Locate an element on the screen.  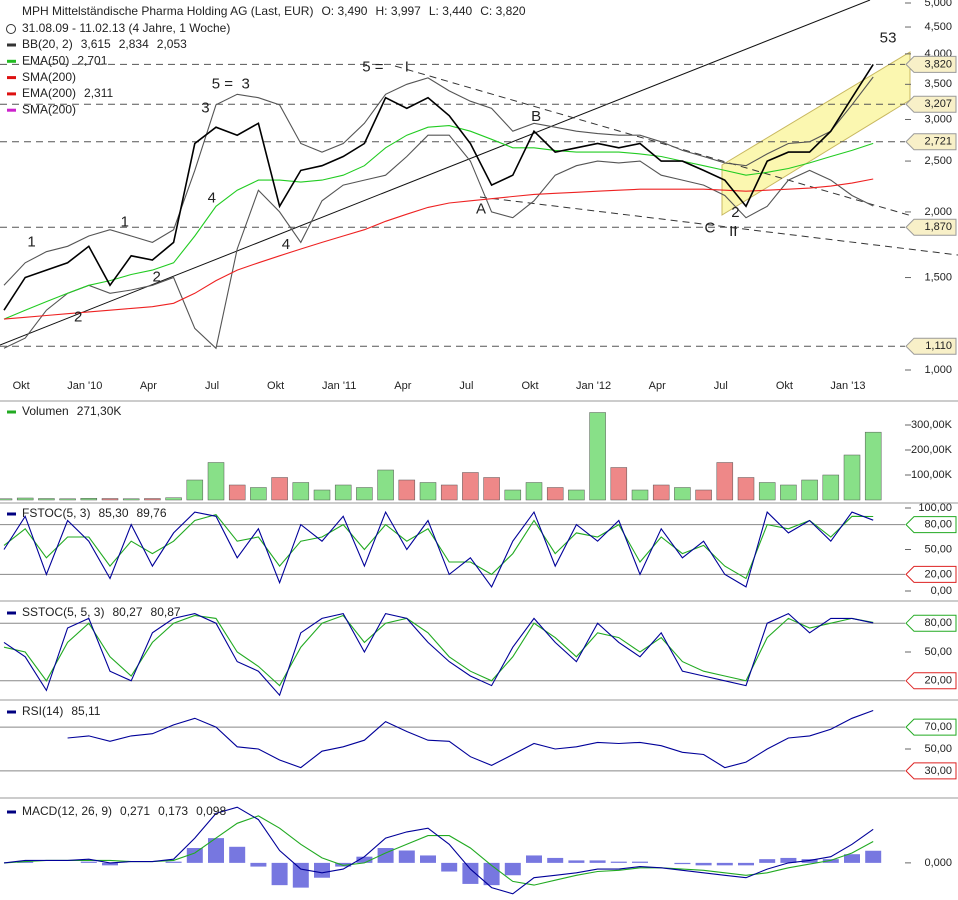
legend-value: 0,098 is located at coordinates (211, 811).